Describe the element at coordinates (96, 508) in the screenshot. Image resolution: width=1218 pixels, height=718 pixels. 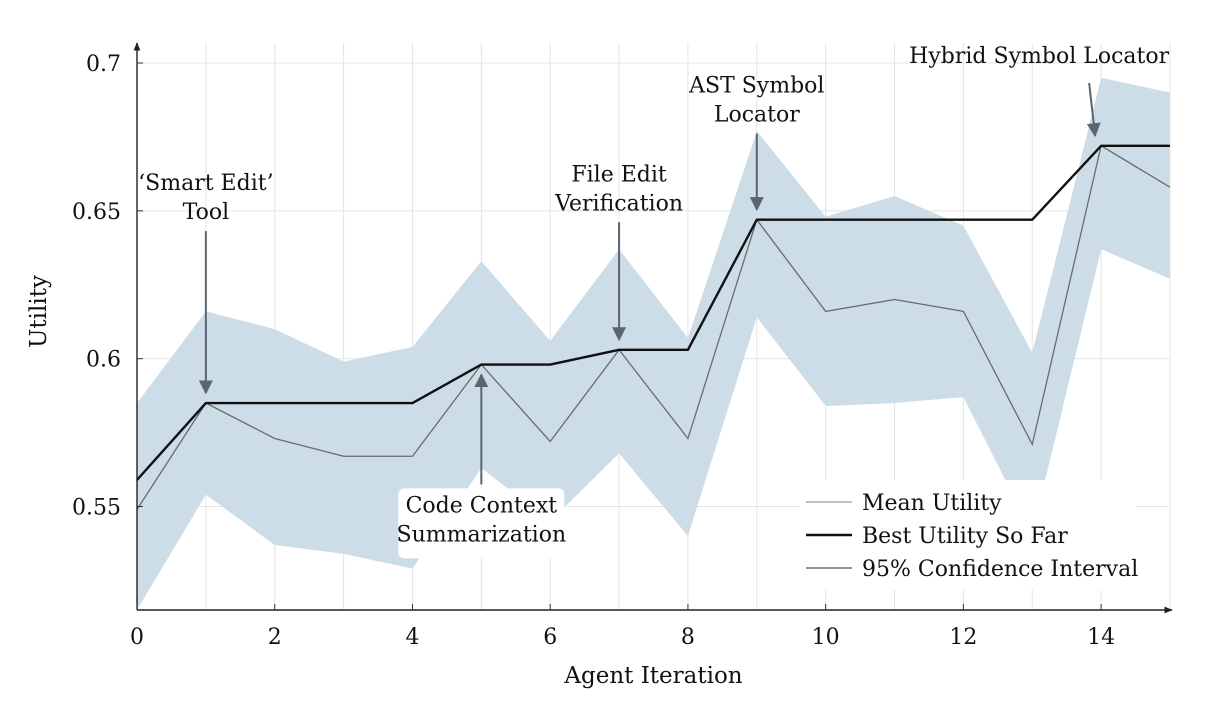
I see `y-tick-label: 0.55` at that location.